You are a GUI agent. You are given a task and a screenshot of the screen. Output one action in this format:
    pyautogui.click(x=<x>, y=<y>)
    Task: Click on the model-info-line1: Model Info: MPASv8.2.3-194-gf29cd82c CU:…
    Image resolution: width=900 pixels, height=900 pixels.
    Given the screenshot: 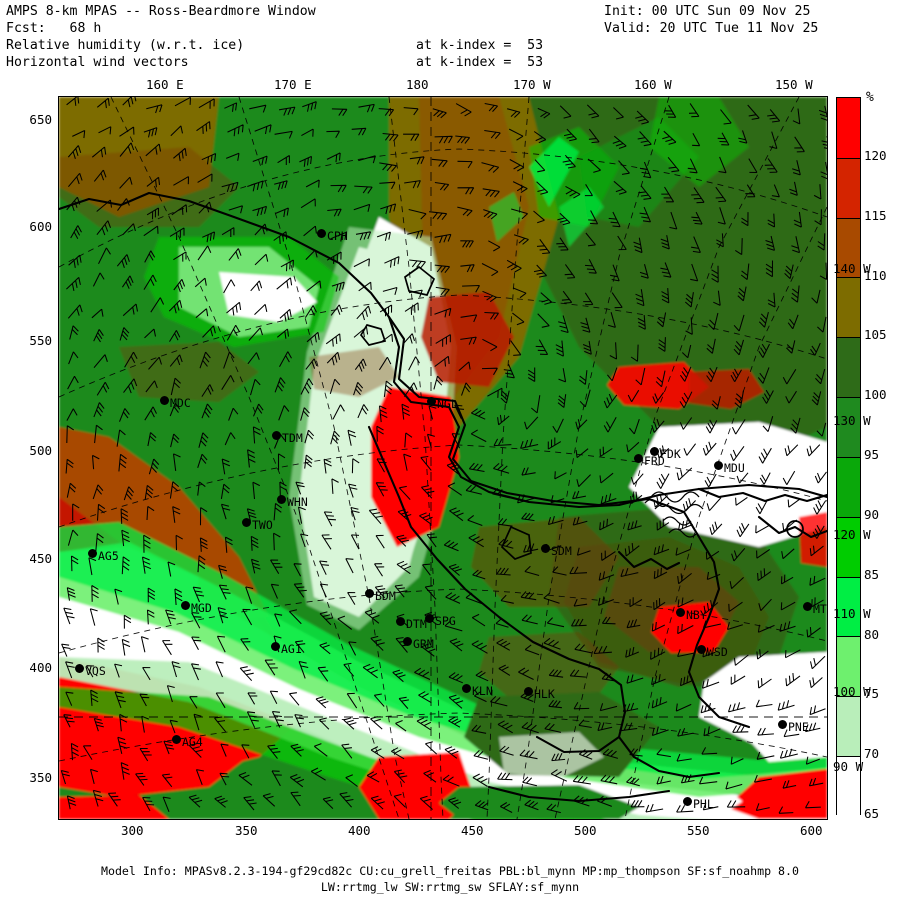 What is the action you would take?
    pyautogui.click(x=449, y=871)
    